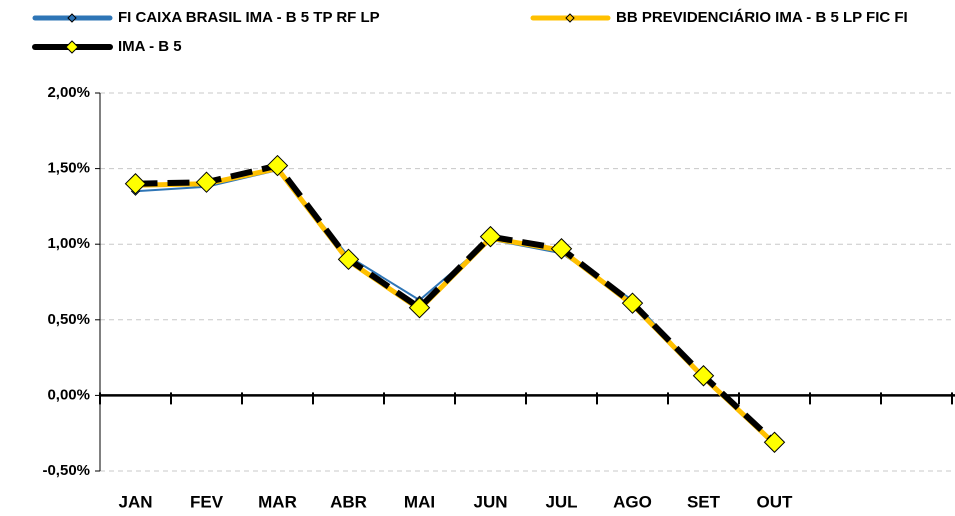 This screenshot has width=955, height=516. I want to click on y-tick-label: 1,00%, so click(68, 243).